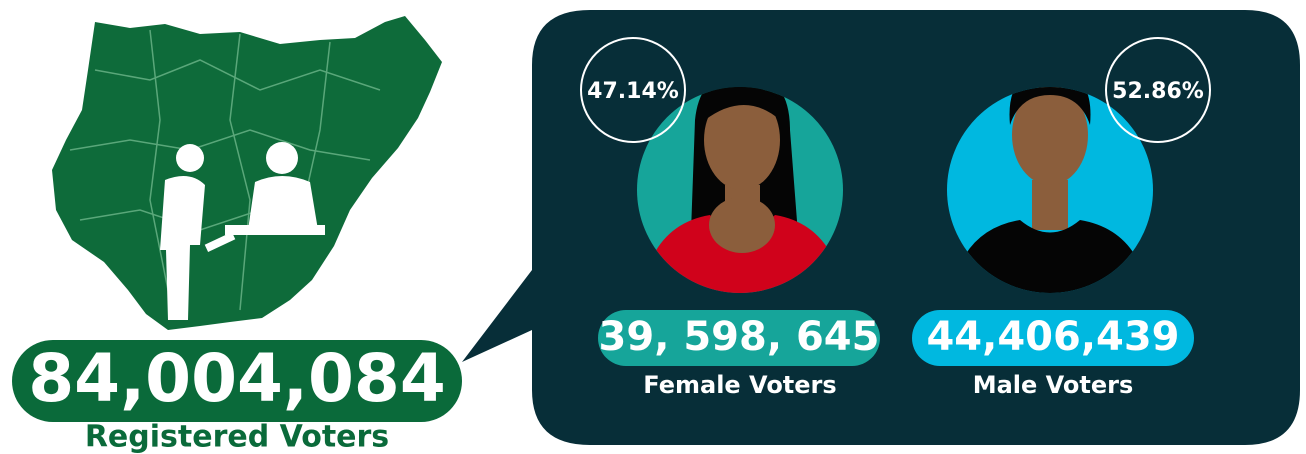 The height and width of the screenshot is (454, 1306). I want to click on female-figure, so click(741, 190).